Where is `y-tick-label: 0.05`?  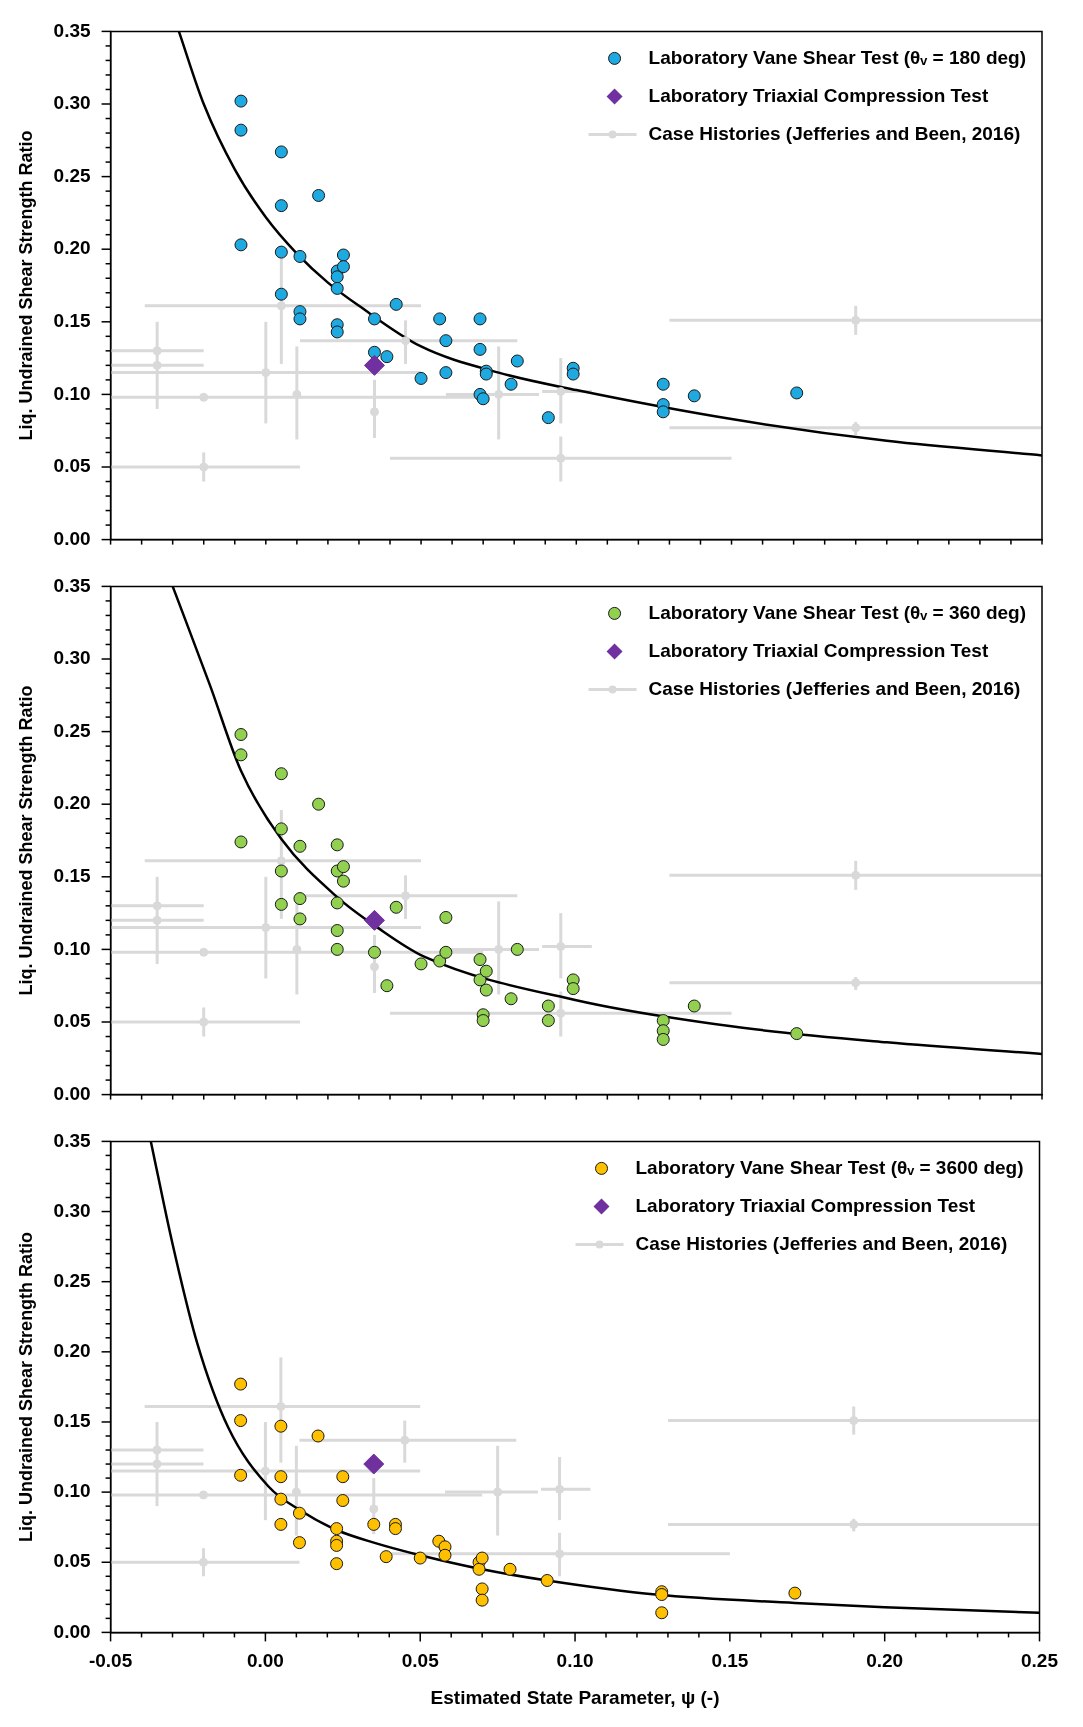
y-tick-label: 0.05 is located at coordinates (72, 1561).